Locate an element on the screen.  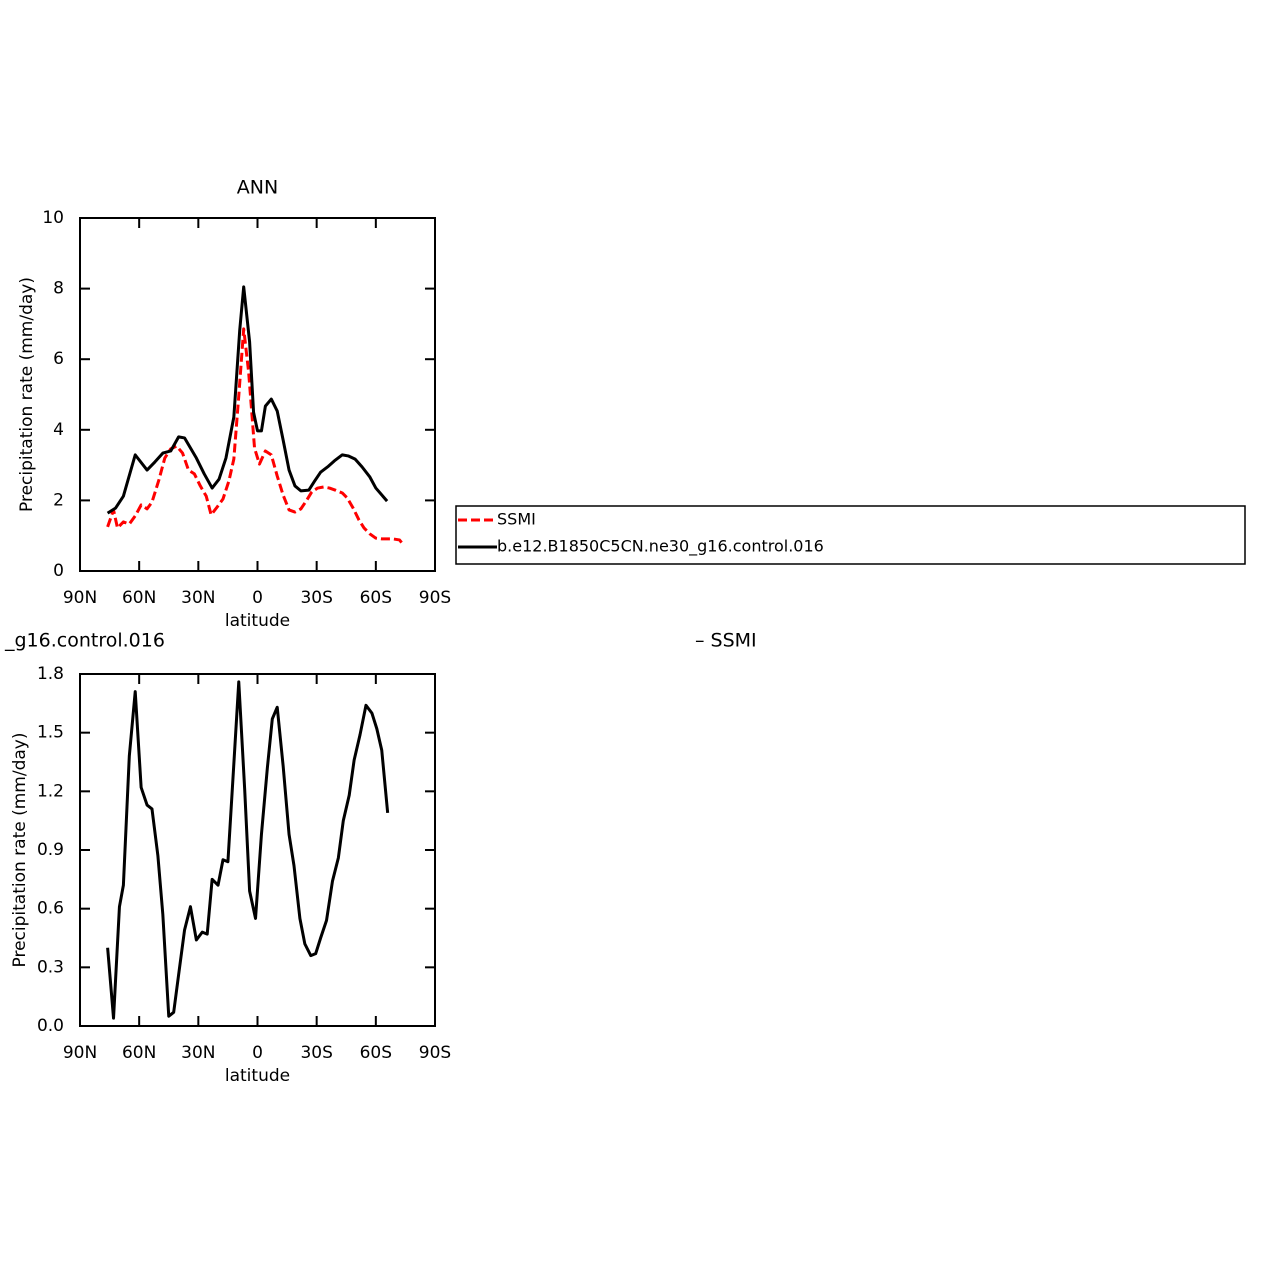
legend-label: b.e12.B1850C5CN.ne30_g16.control.016 is located at coordinates (660, 547).